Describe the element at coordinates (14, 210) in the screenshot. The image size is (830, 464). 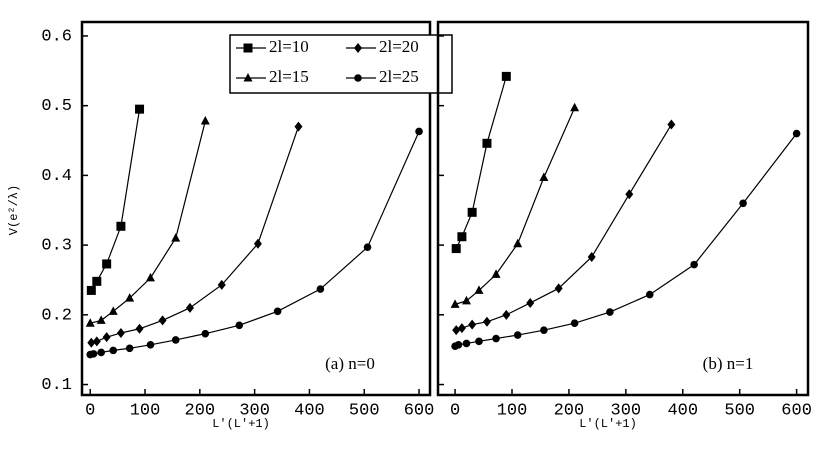
I see `y-axis-label: V(e²/λ)` at that location.